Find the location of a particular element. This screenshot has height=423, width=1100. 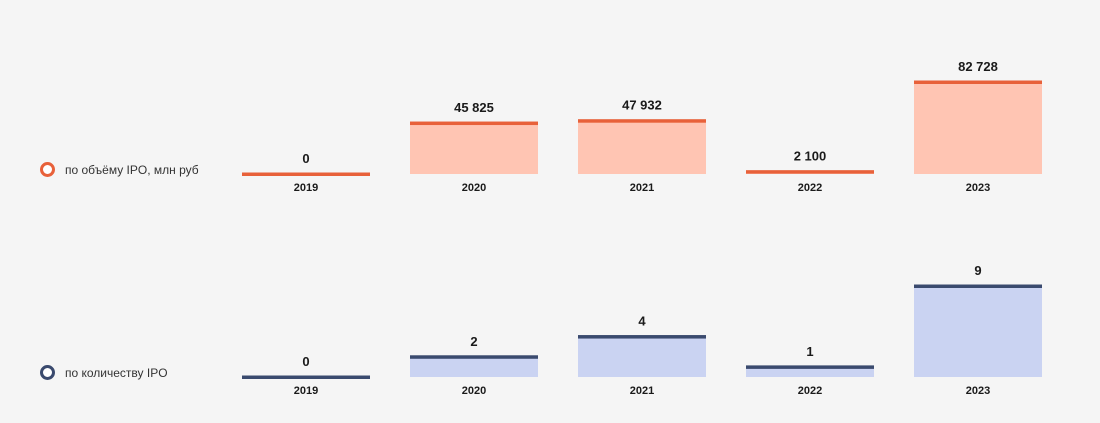

legend-count-label: по количеству IPO is located at coordinates (116, 372).